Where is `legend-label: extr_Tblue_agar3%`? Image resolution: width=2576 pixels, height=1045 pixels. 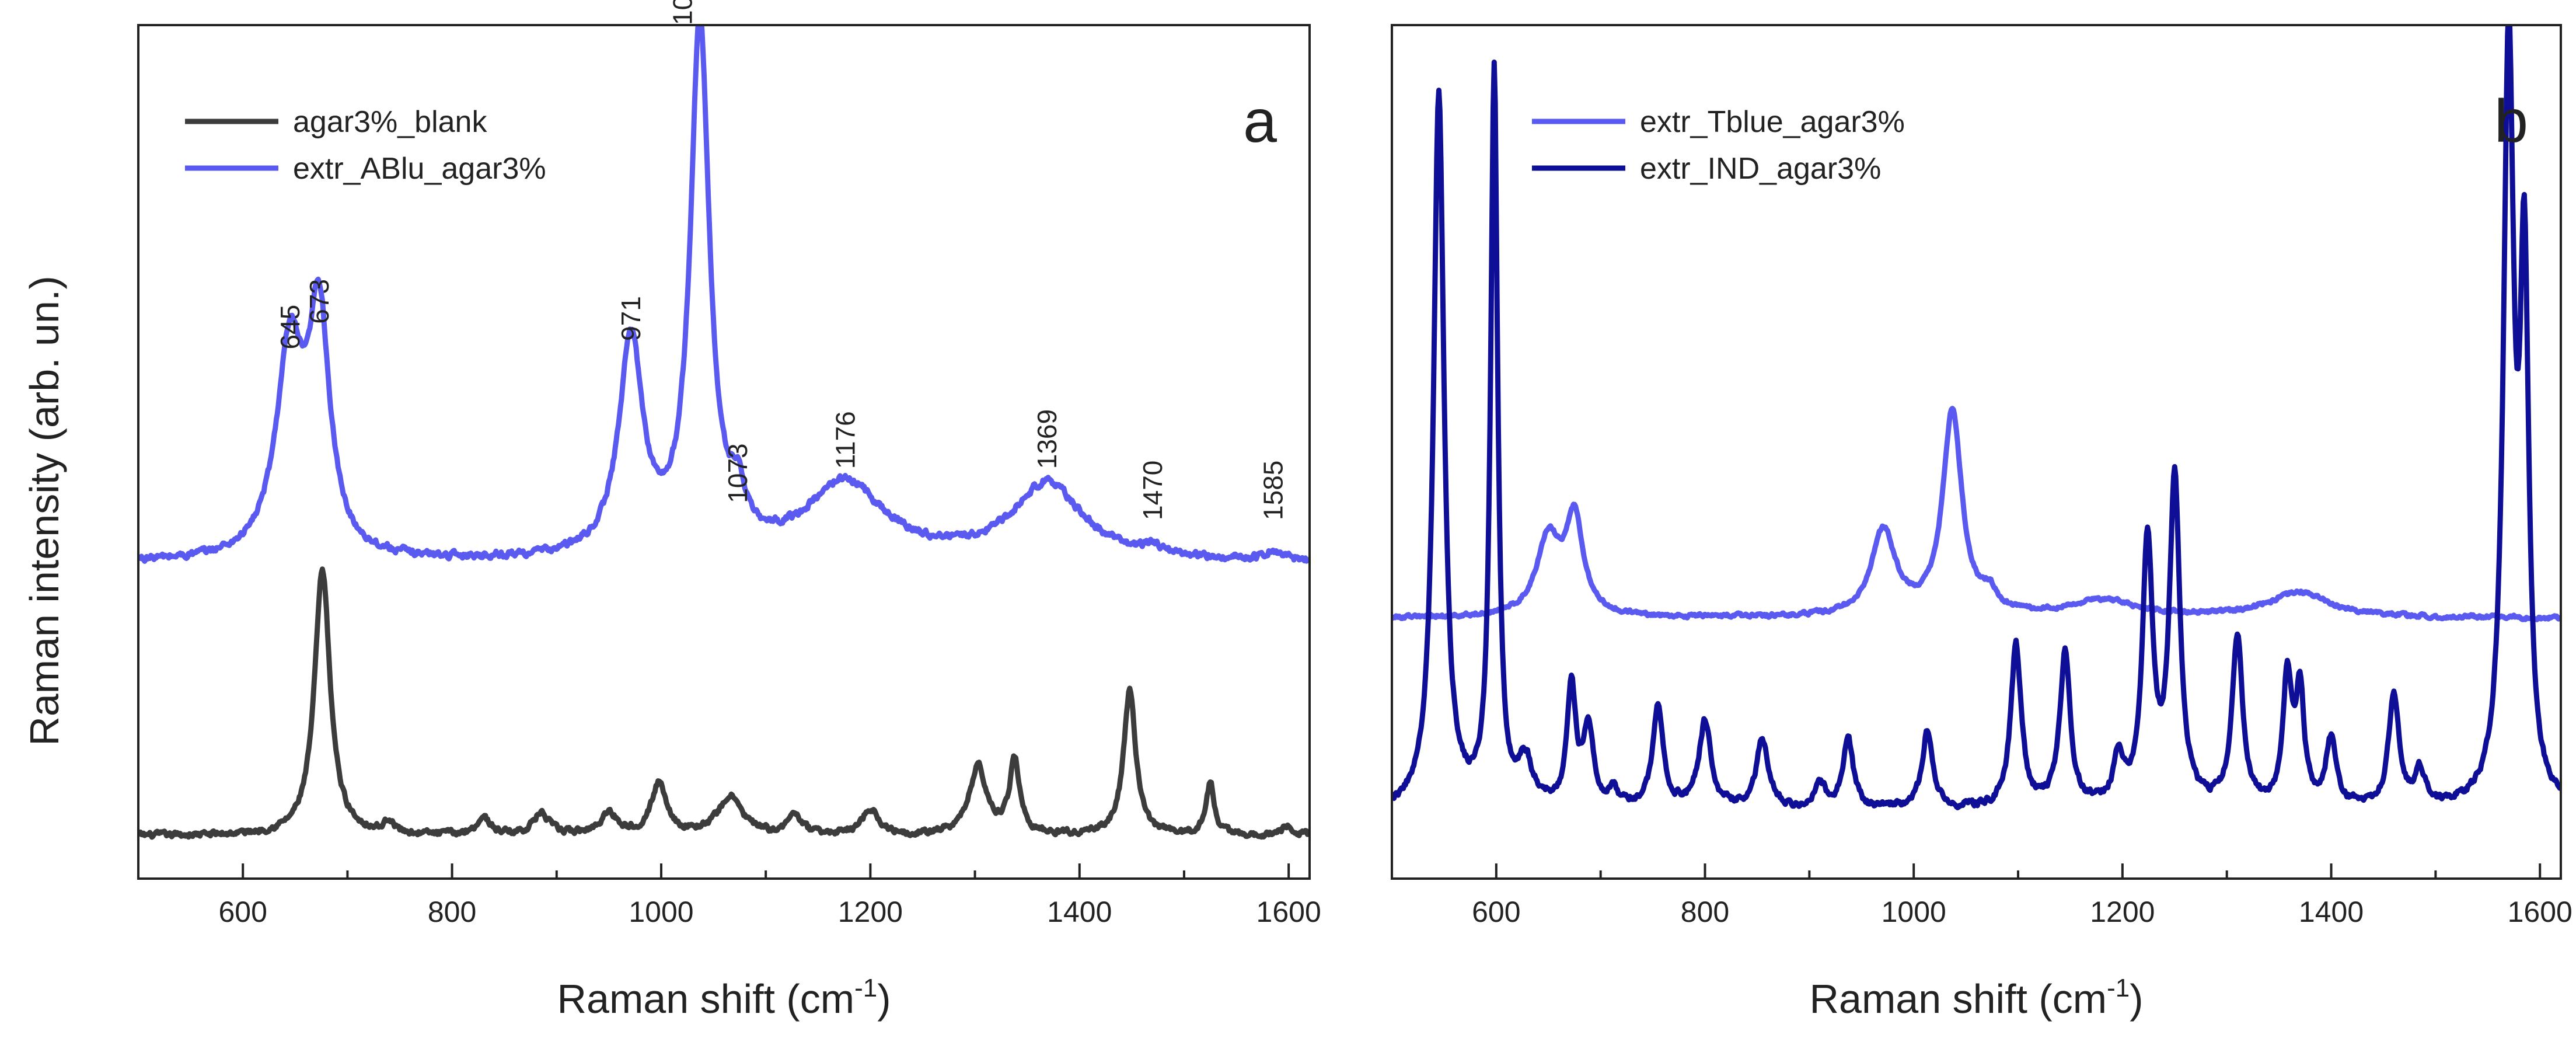
legend-label: extr_Tblue_agar3% is located at coordinates (1772, 122).